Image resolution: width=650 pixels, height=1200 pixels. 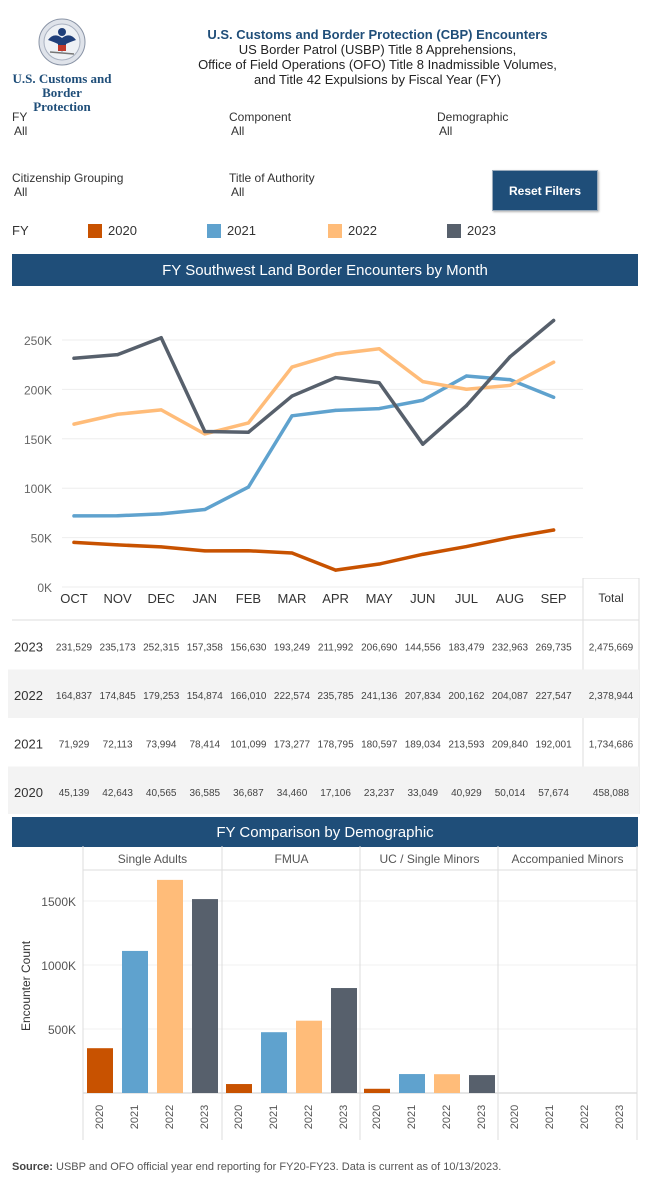 I want to click on table-cell: 222,574, so click(x=292, y=696).